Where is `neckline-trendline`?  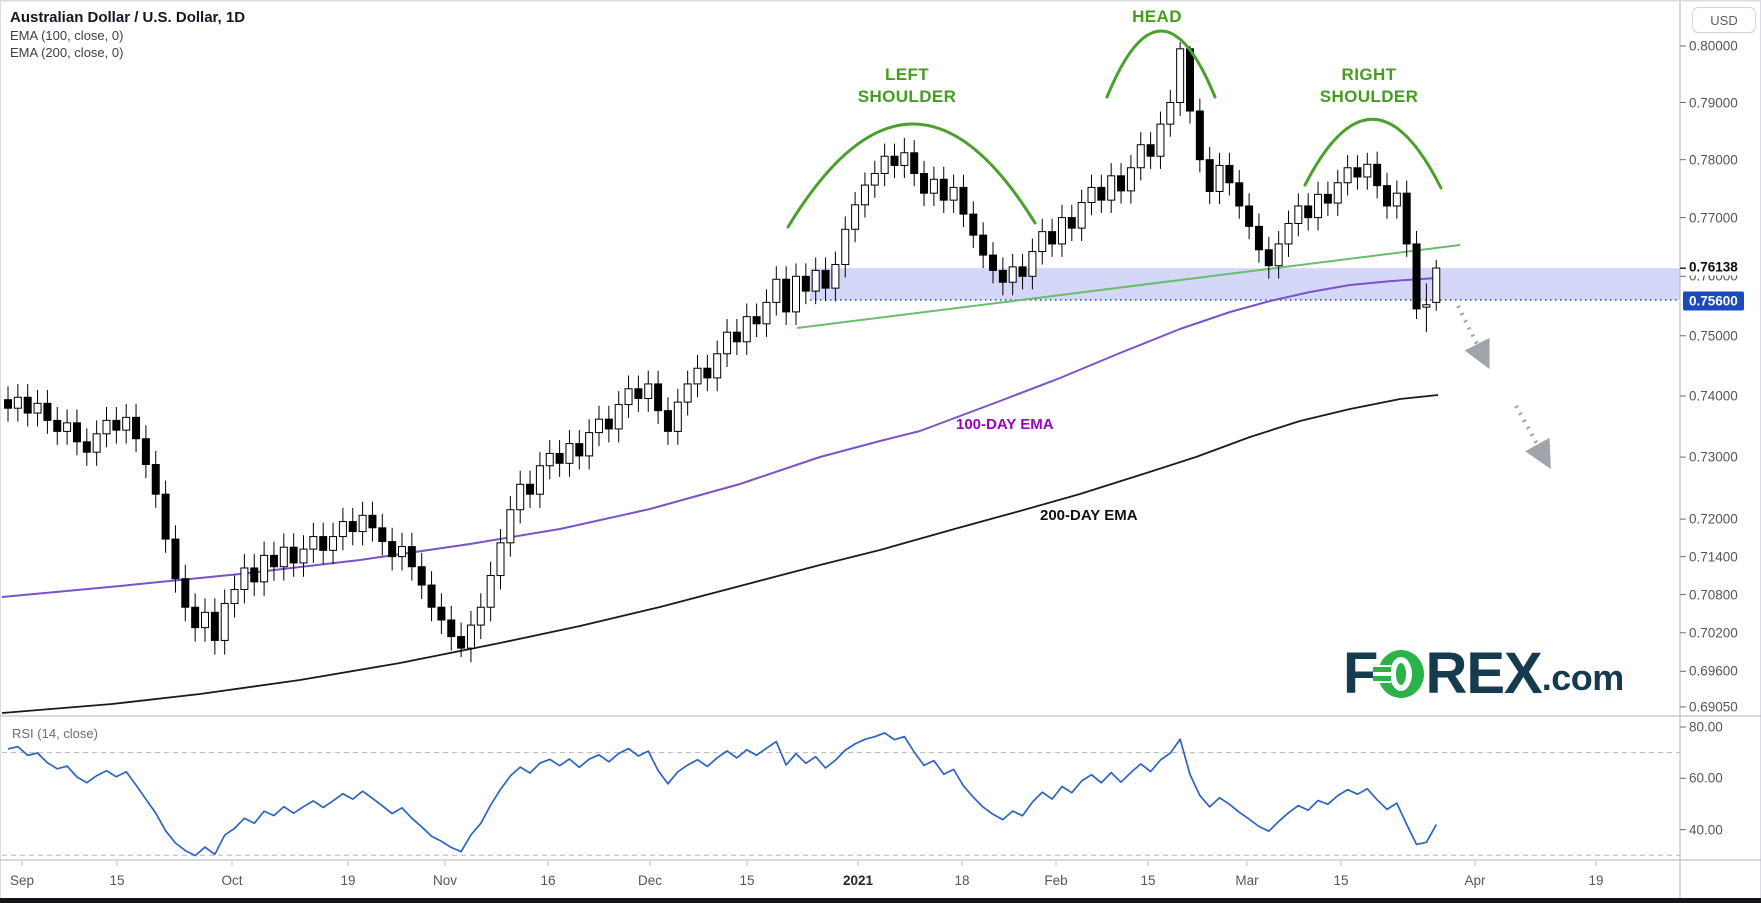 neckline-trendline is located at coordinates (1128, 286).